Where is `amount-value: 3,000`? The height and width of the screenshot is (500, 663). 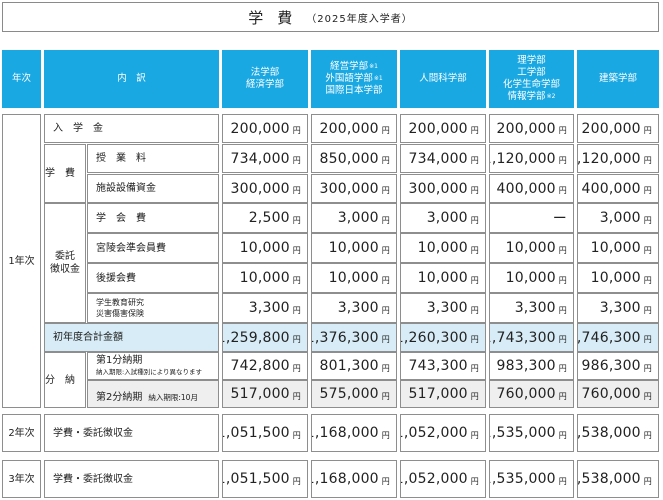 amount-value: 3,000 is located at coordinates (358, 218).